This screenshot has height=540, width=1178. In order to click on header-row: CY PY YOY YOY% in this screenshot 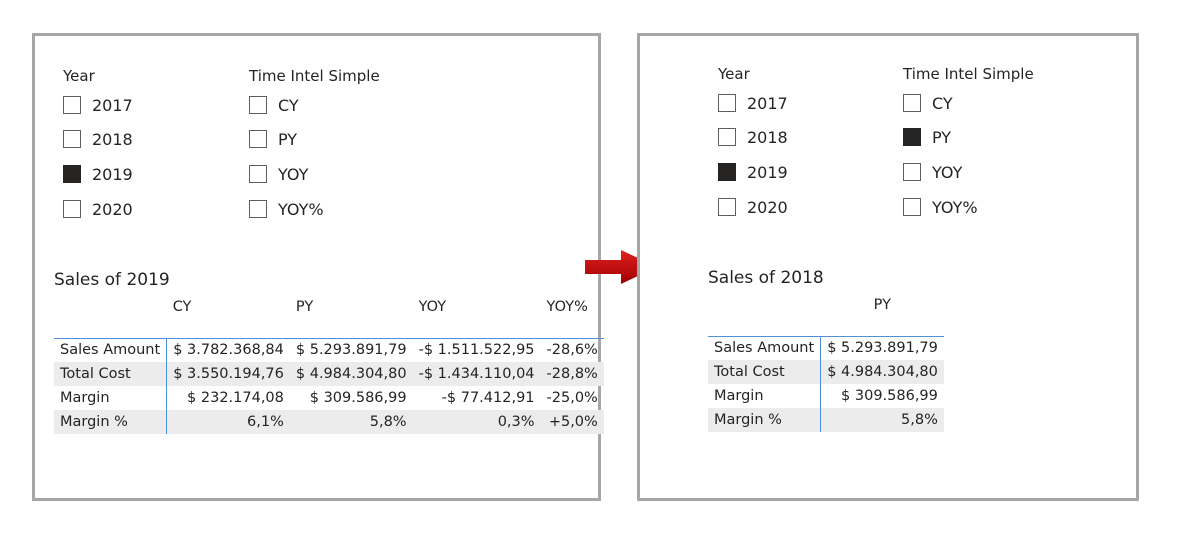, I will do `click(329, 318)`.